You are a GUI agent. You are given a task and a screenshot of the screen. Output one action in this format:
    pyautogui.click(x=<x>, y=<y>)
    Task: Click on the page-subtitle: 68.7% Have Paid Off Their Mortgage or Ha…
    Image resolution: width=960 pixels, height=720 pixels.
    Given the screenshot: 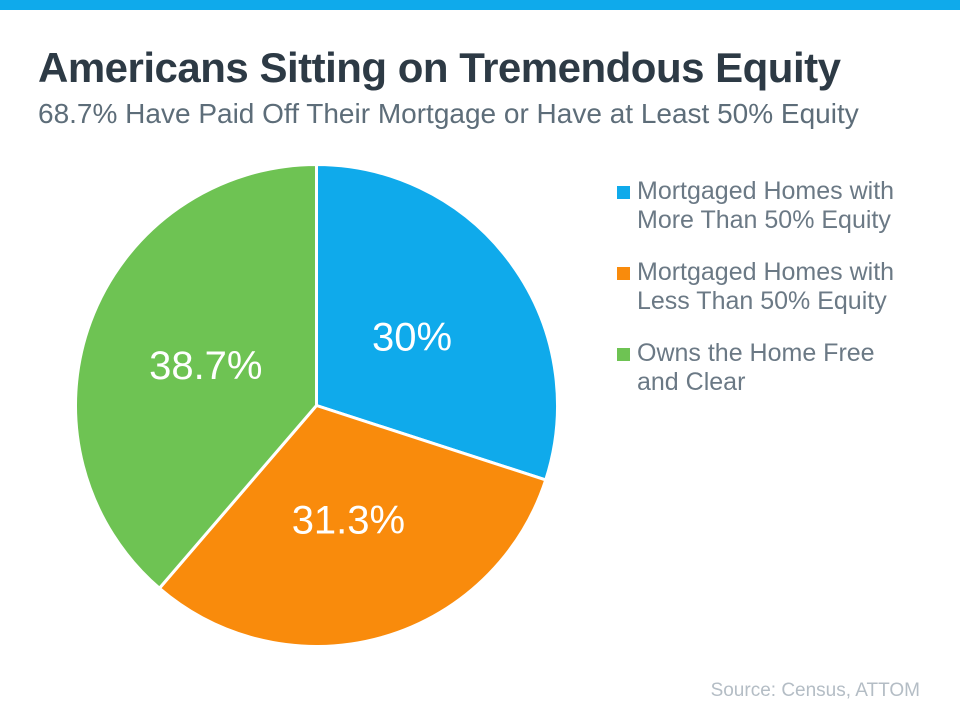 What is the action you would take?
    pyautogui.click(x=448, y=113)
    